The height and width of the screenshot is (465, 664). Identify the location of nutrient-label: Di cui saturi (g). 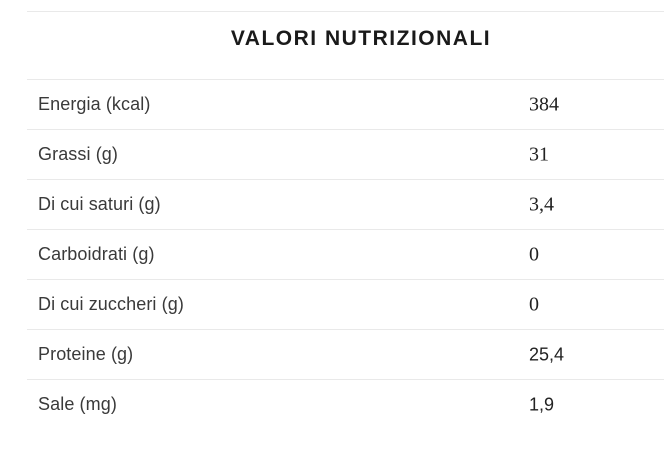
(99, 204).